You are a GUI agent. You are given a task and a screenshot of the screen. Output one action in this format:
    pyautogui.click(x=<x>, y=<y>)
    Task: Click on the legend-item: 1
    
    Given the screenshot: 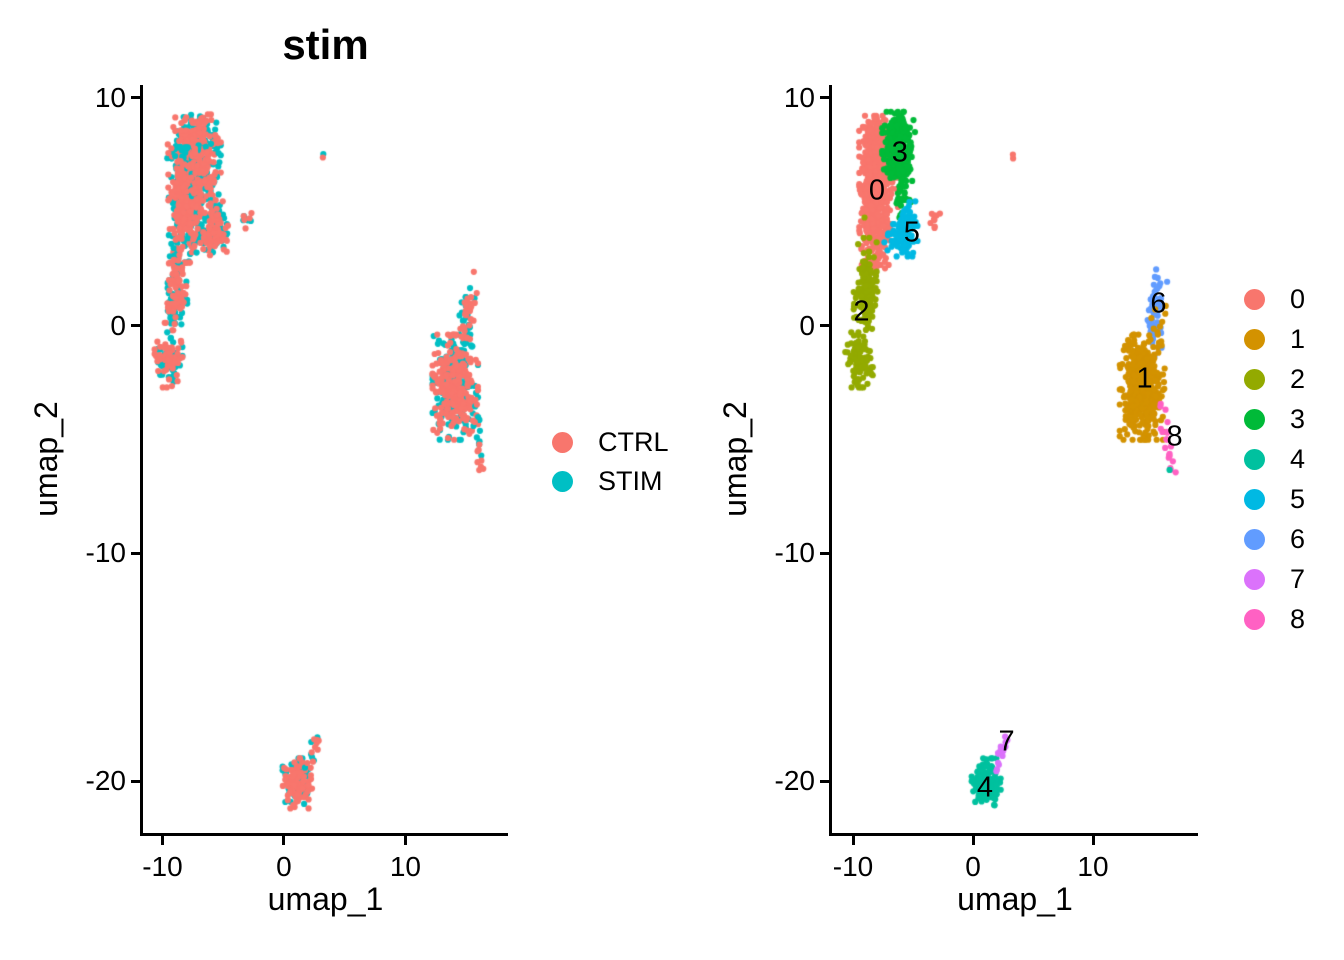 What is the action you would take?
    pyautogui.click(x=1274, y=339)
    